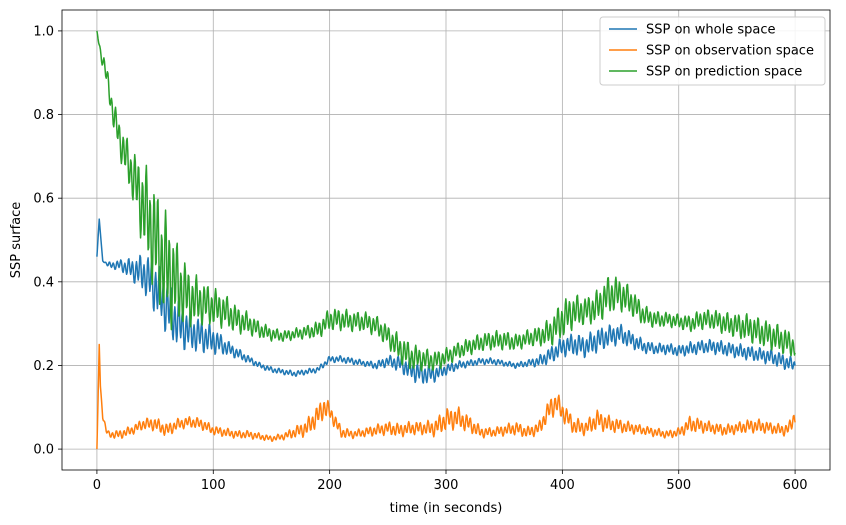  I want to click on x-axis-label: time (in seconds), so click(446, 508).